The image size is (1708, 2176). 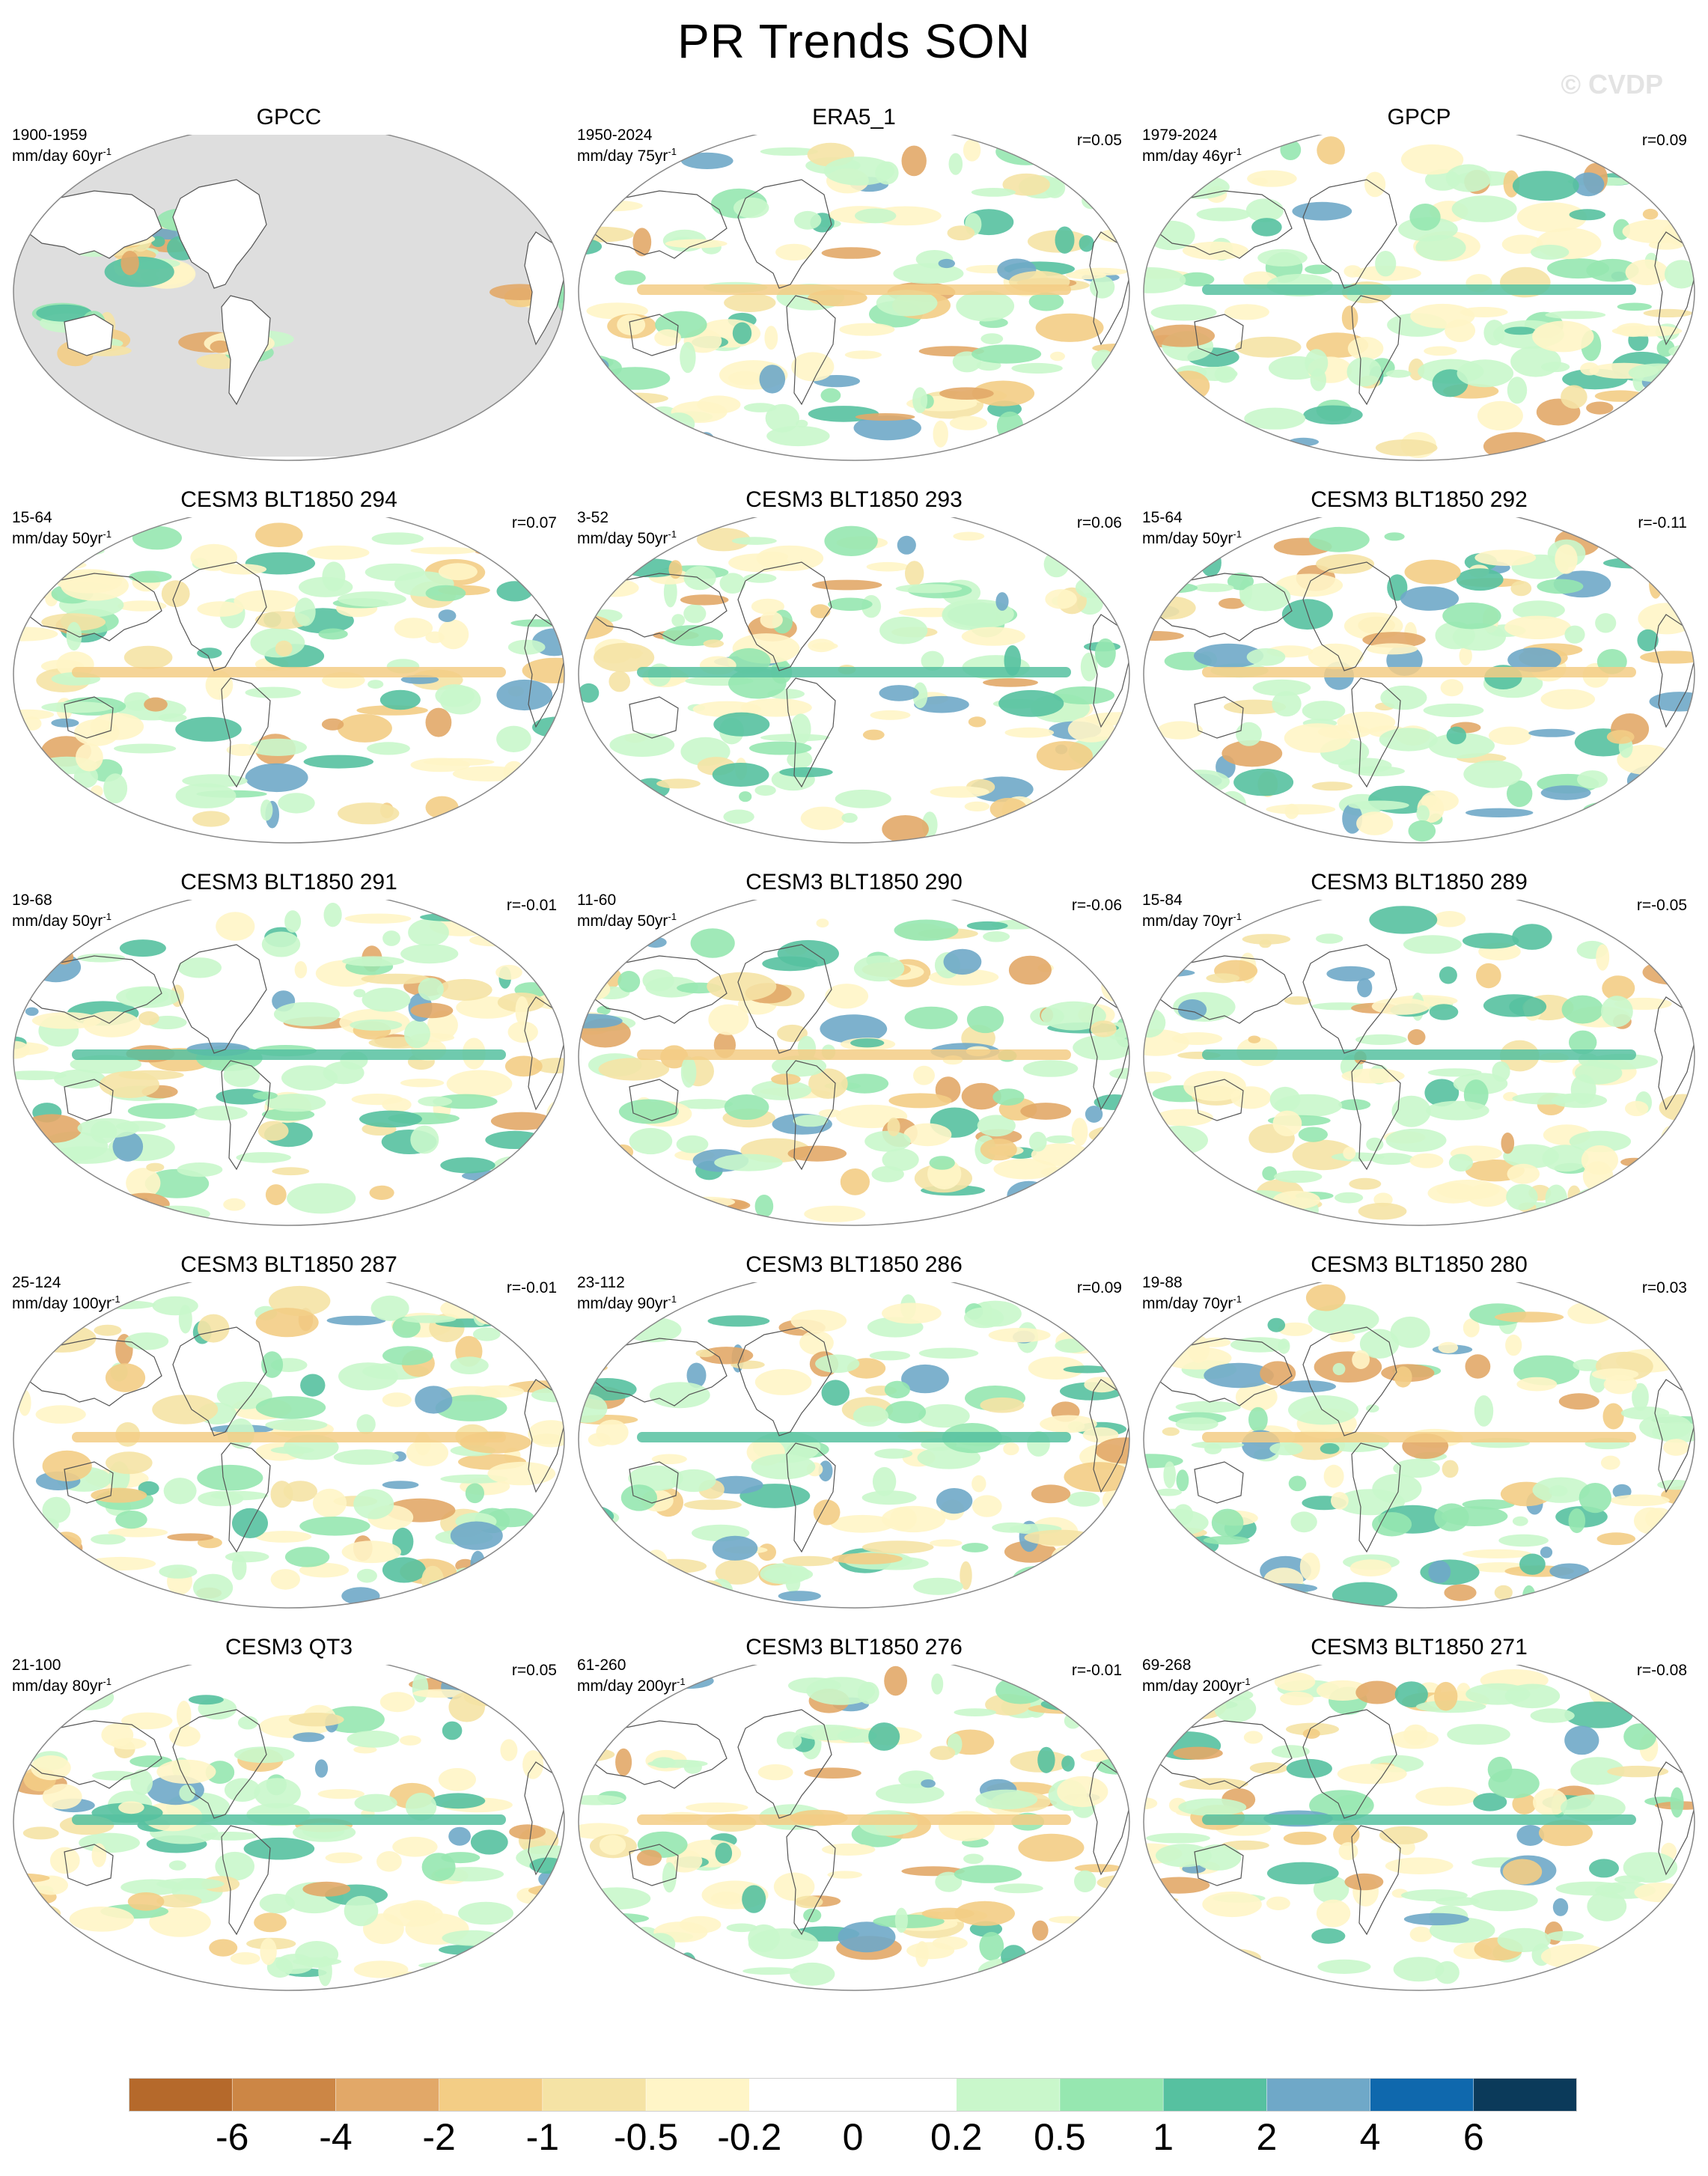 I want to click on panel-title: CESM3 BLT1850 290, so click(x=854, y=882).